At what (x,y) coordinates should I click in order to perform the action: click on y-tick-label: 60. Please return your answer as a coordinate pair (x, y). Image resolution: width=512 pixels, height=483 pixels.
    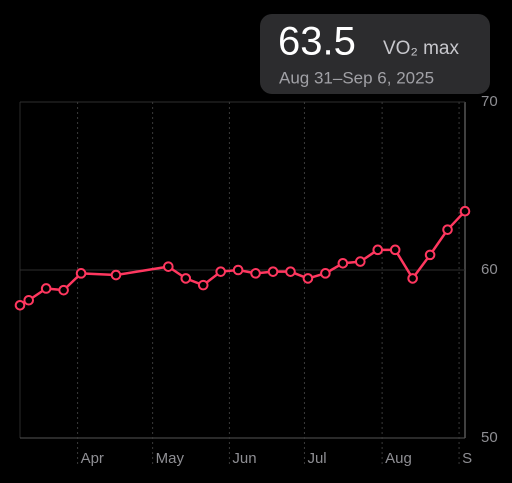
    Looking at the image, I should click on (489, 269).